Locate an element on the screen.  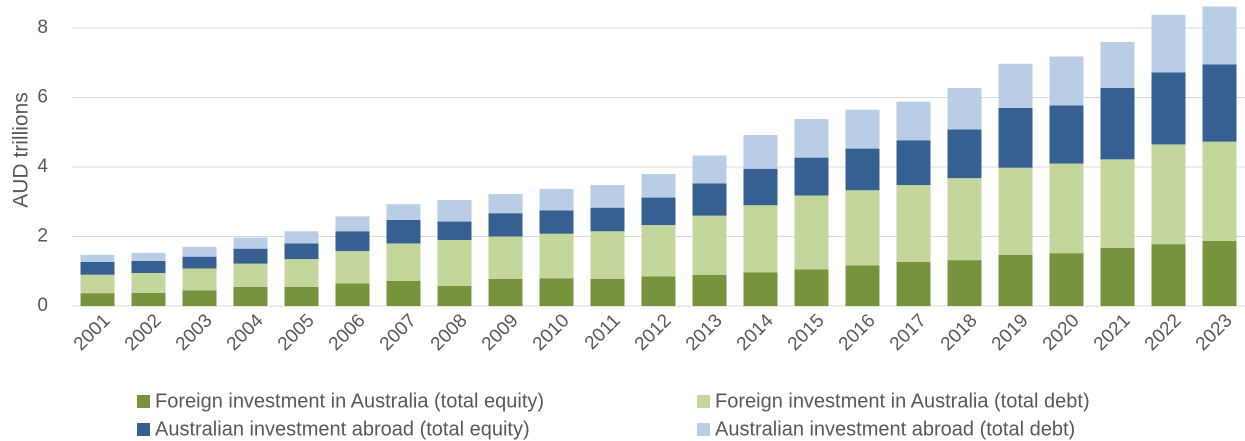
x-tick-label: 2009 is located at coordinates (500, 332).